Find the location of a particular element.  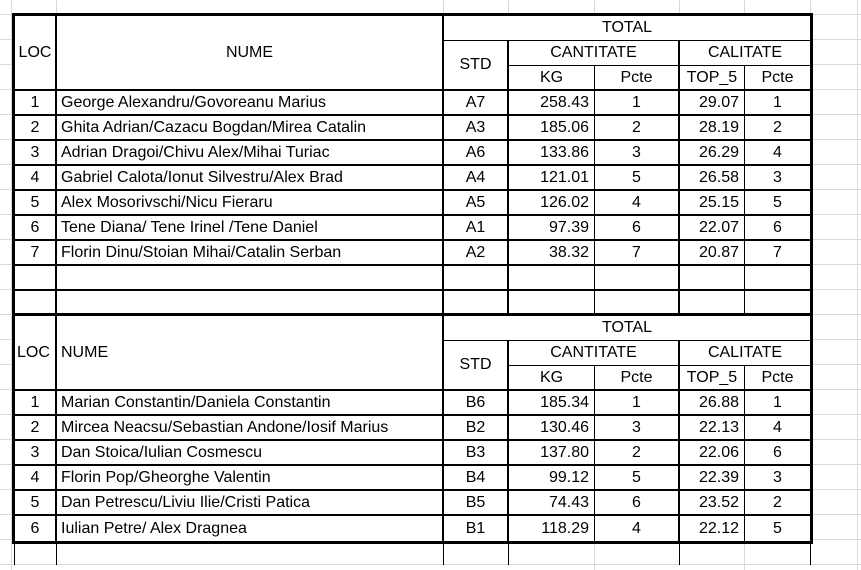

cell-top5-pcte: 1 is located at coordinates (777, 403).